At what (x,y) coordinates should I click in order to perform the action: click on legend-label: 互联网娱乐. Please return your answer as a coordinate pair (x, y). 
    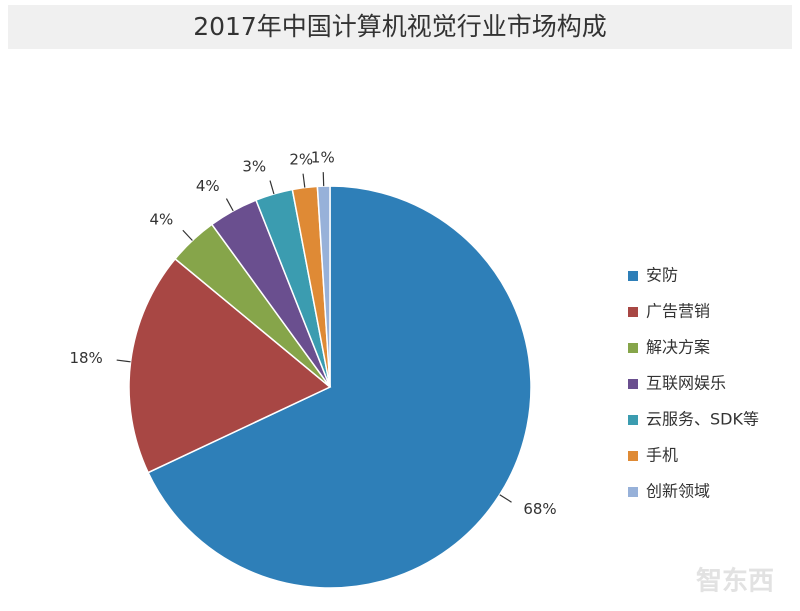
    Looking at the image, I should click on (686, 383).